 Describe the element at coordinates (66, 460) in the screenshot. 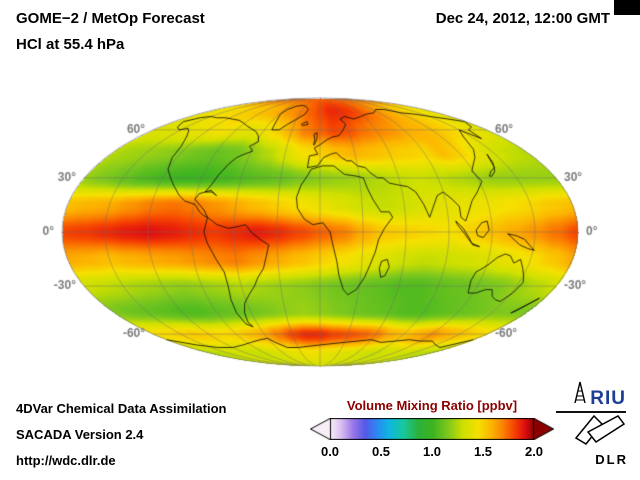

I see `website-url: http://wdc.dlr.de` at that location.